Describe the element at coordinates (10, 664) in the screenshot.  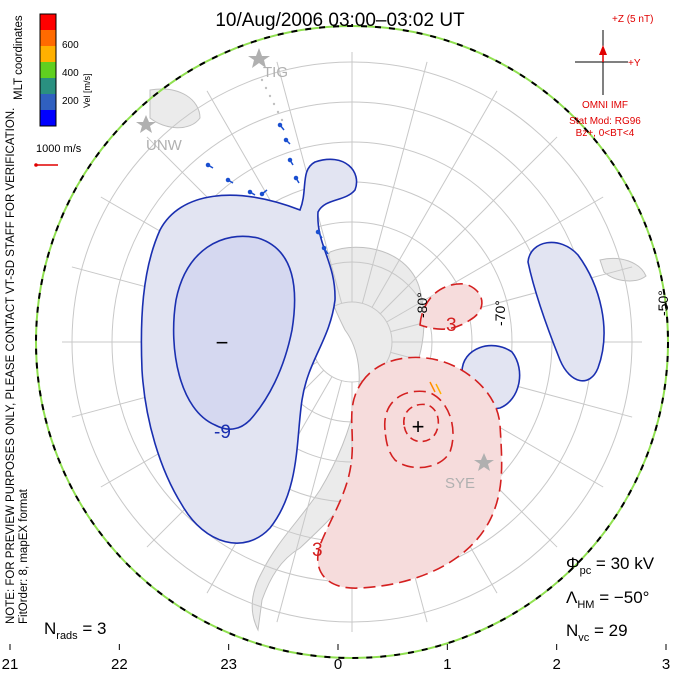
I see `mlt-tick-label: 21` at that location.